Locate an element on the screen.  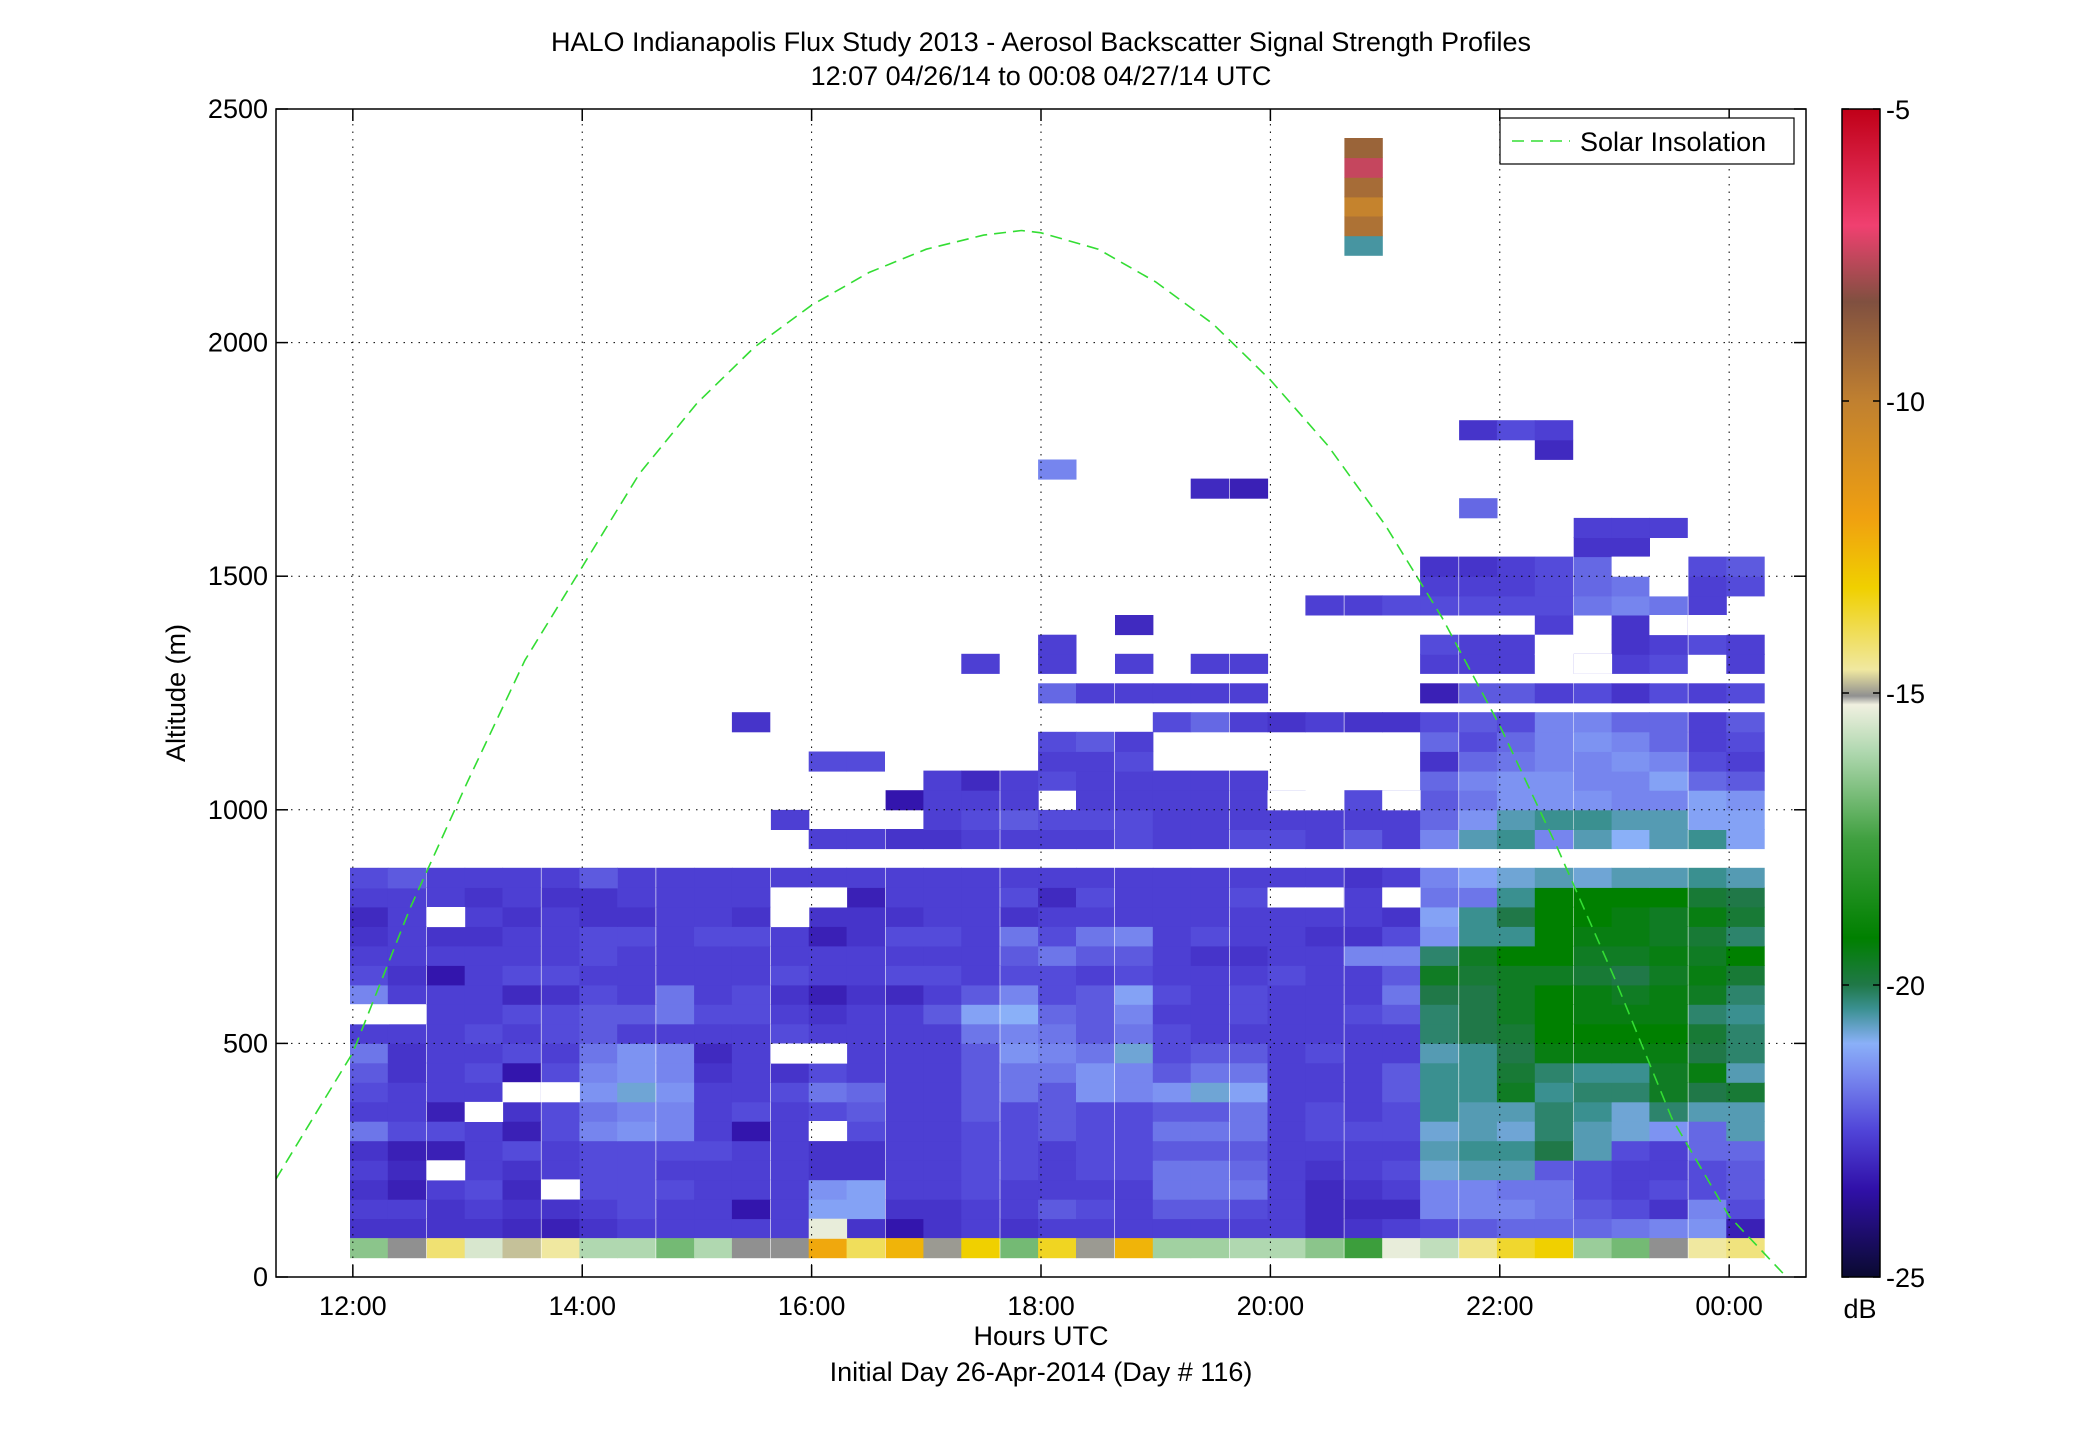
y-tick-label: 2500 is located at coordinates (238, 109).